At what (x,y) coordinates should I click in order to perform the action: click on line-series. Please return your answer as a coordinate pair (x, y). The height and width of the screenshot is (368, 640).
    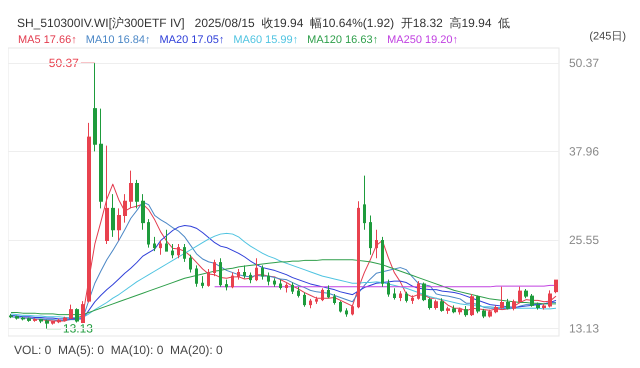
    Looking at the image, I should click on (283, 287).